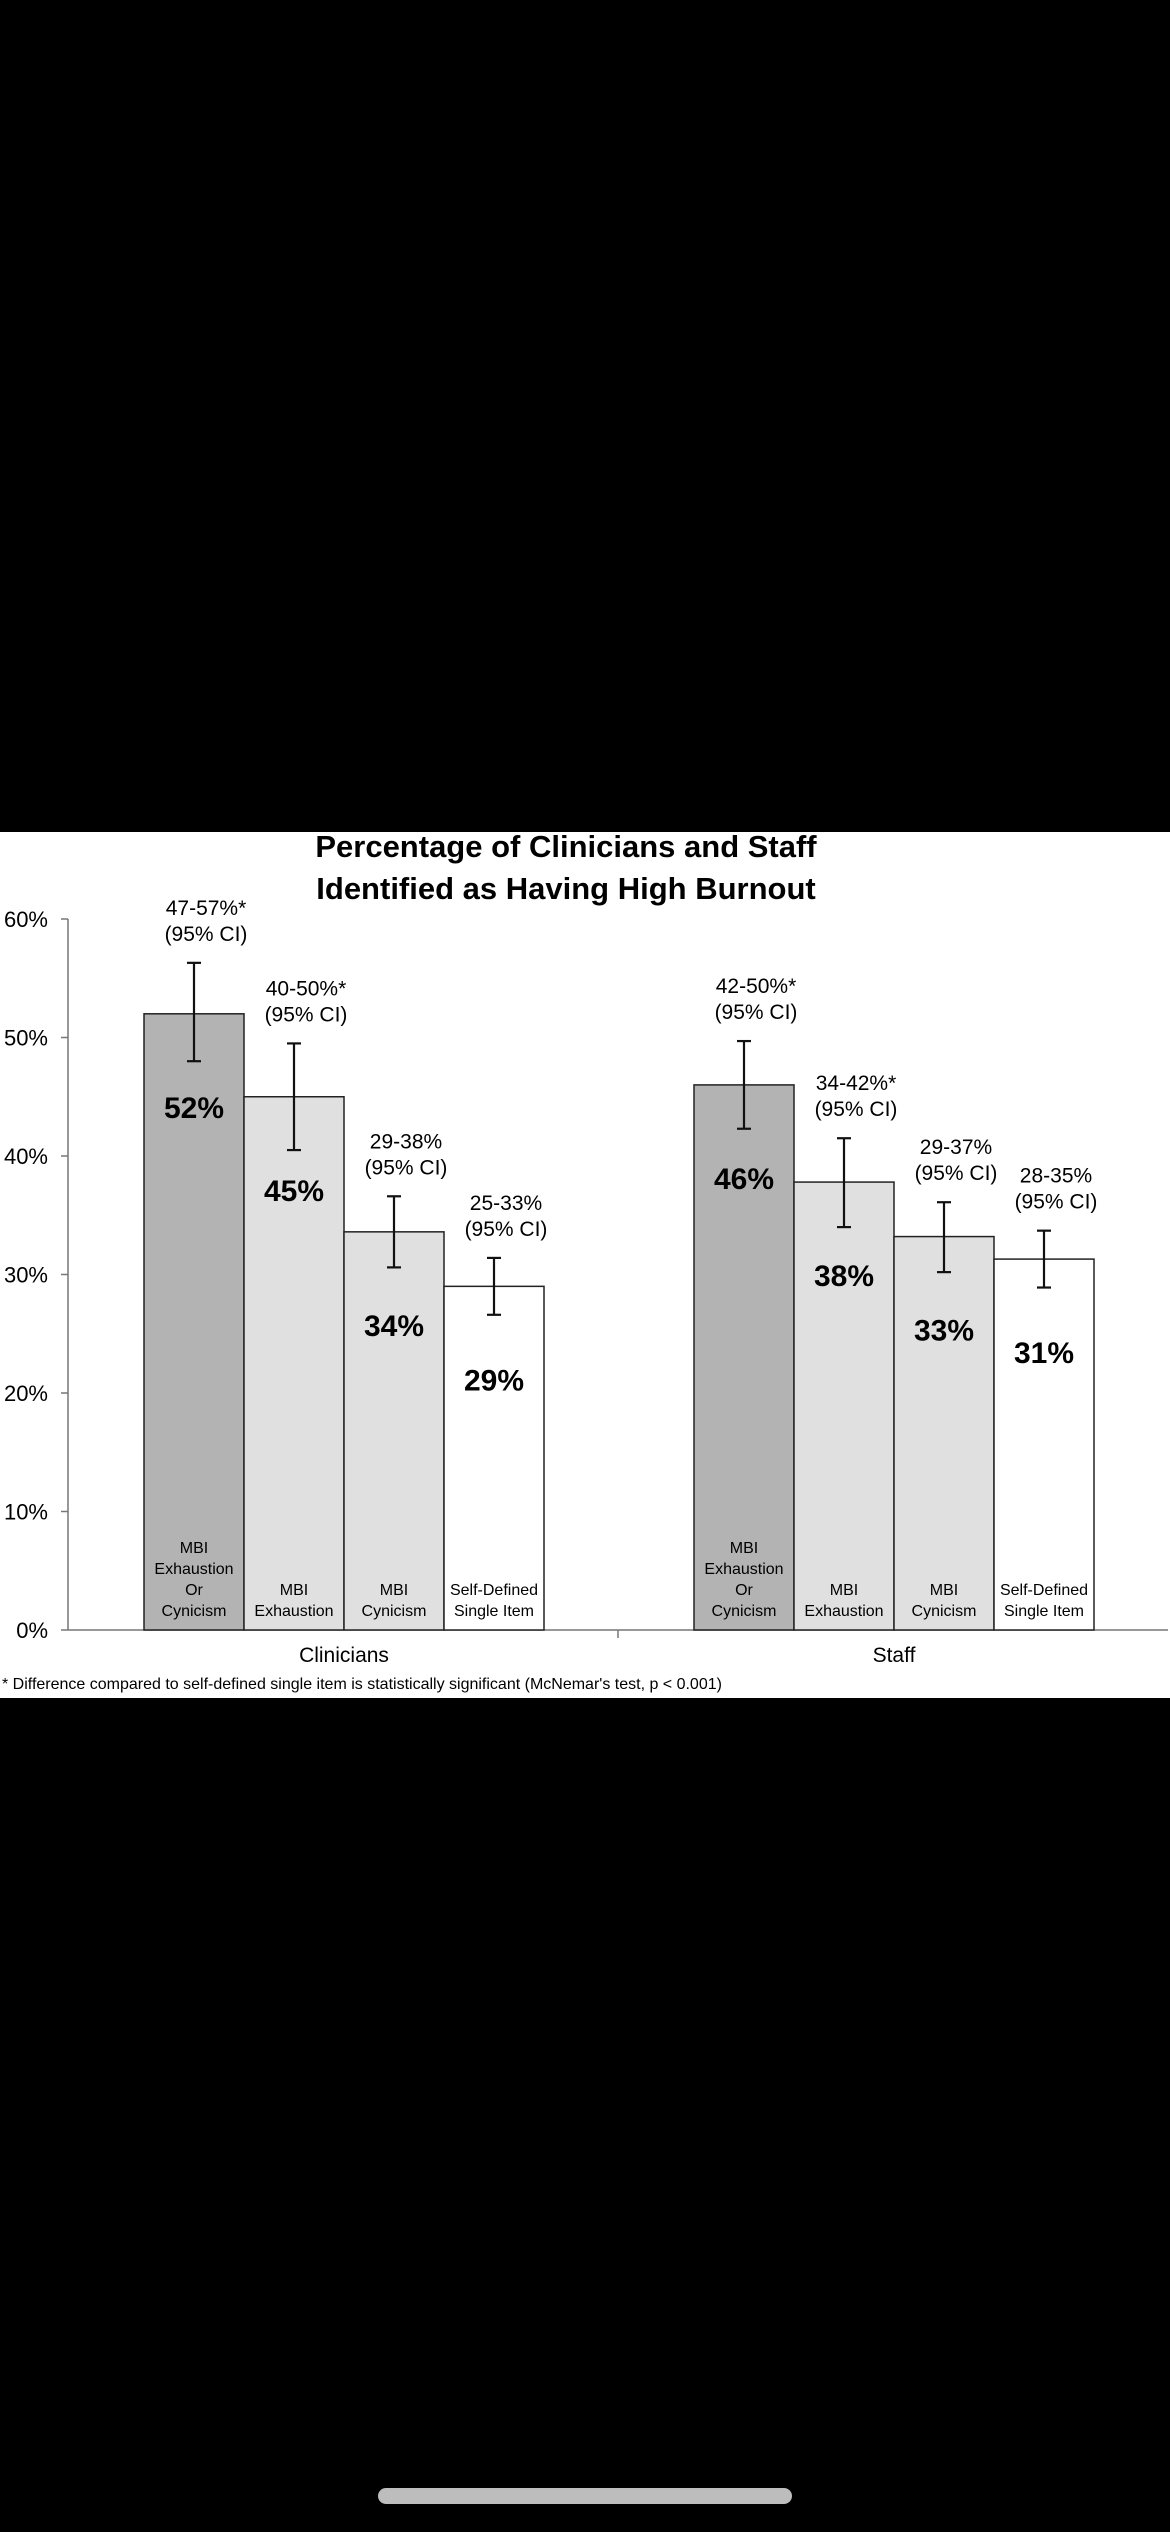 Image resolution: width=1170 pixels, height=2532 pixels. Describe the element at coordinates (26, 1038) in the screenshot. I see `y-tick-label: 50%` at that location.